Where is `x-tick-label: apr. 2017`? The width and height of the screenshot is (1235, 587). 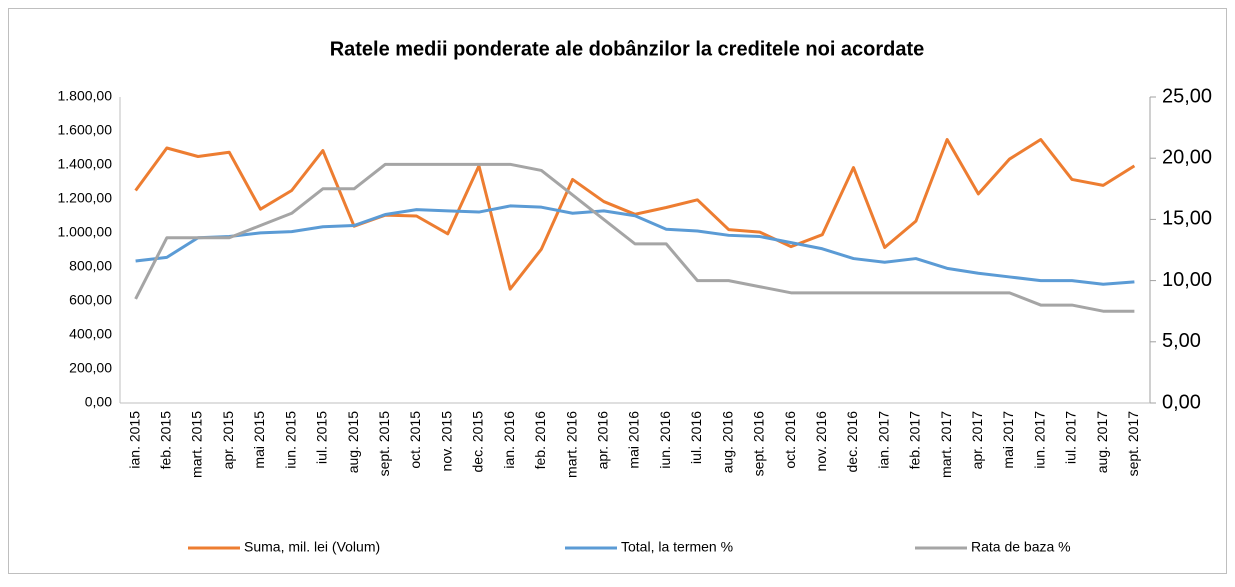 x-tick-label: apr. 2017 is located at coordinates (977, 440).